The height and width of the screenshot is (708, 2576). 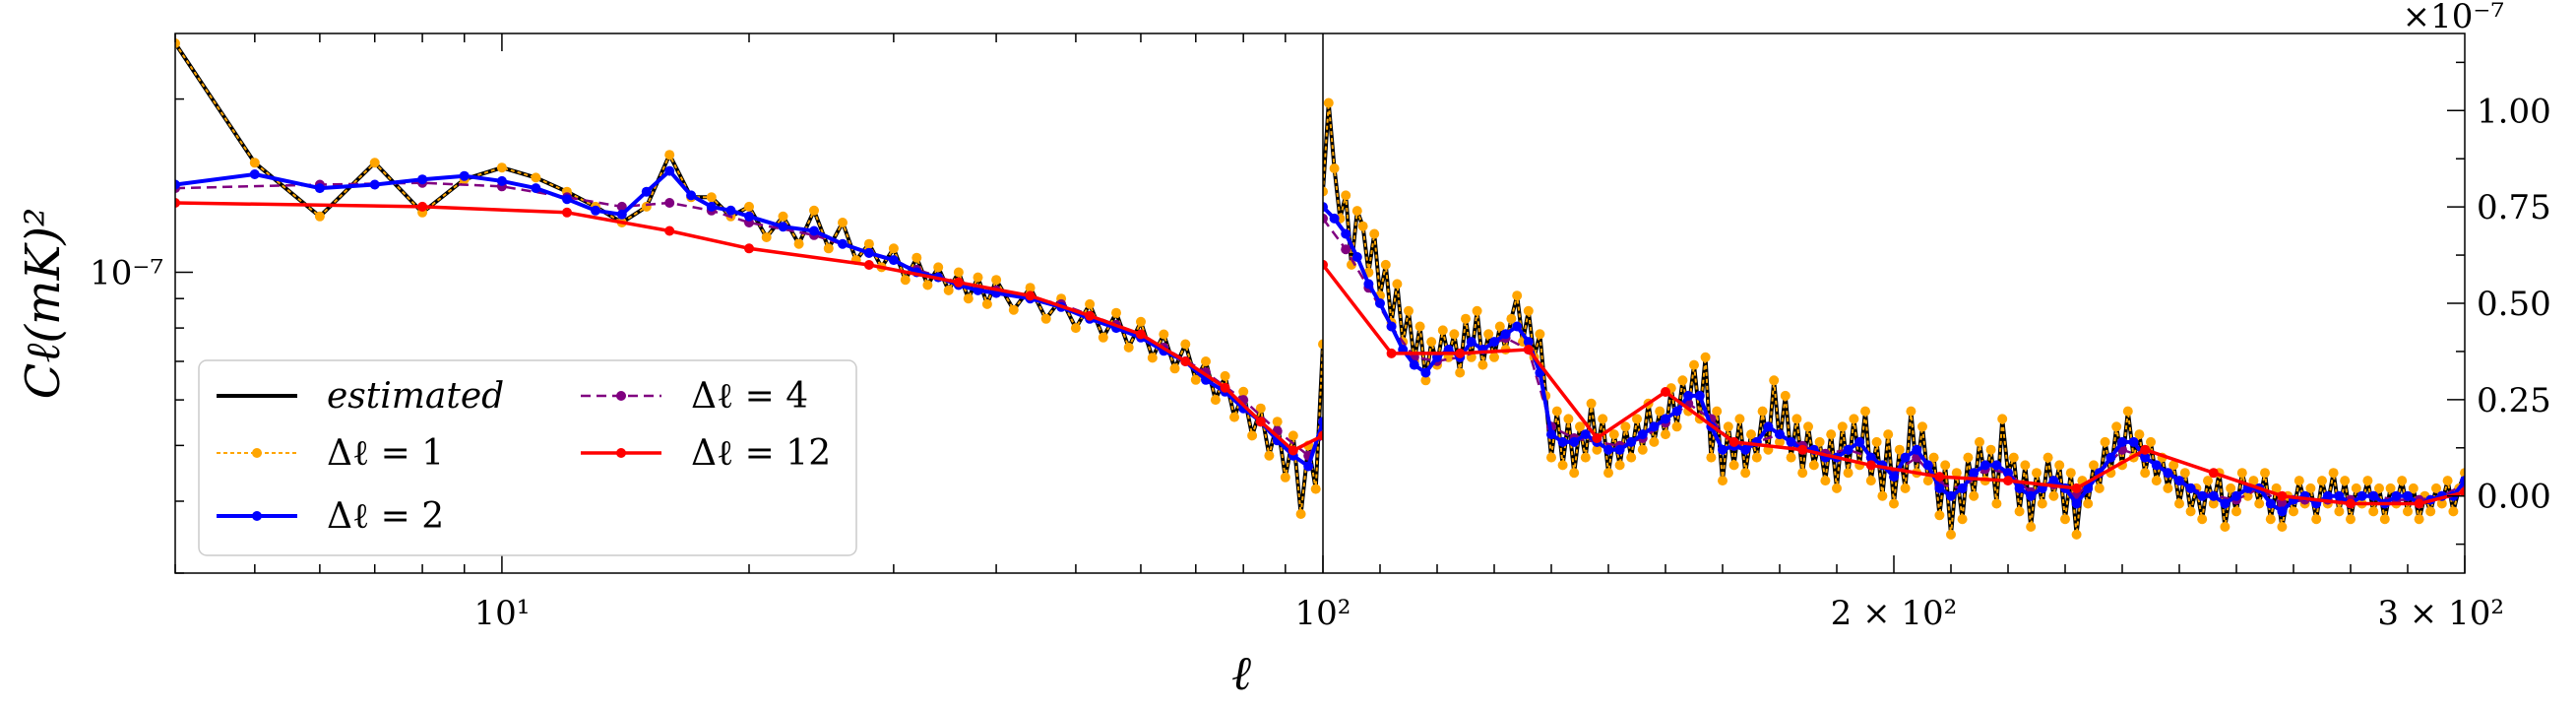 I want to click on right-ytick-label-0: 0.00, so click(x=2514, y=498).